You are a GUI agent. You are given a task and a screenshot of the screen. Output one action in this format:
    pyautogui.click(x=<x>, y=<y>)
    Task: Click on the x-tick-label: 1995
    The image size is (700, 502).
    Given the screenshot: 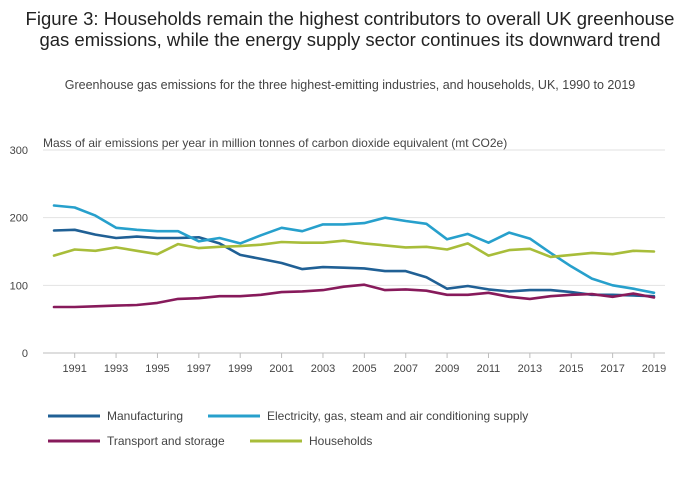 What is the action you would take?
    pyautogui.click(x=157, y=369)
    